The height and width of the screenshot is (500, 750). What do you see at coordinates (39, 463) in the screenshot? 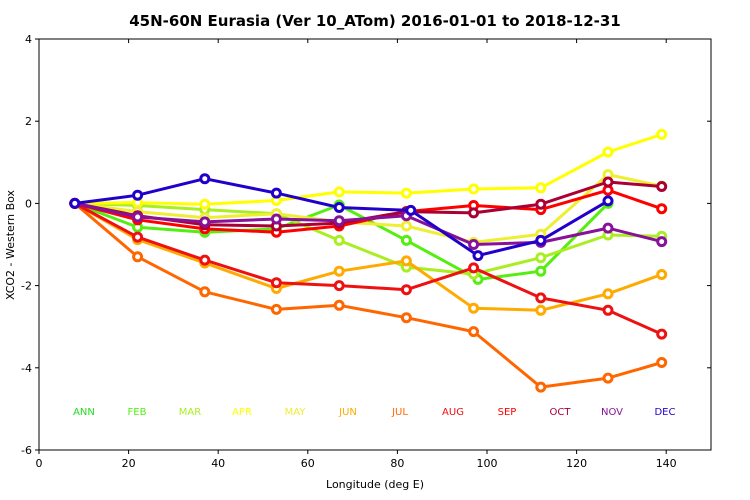
I see `x-tick-label: 0` at bounding box center [39, 463].